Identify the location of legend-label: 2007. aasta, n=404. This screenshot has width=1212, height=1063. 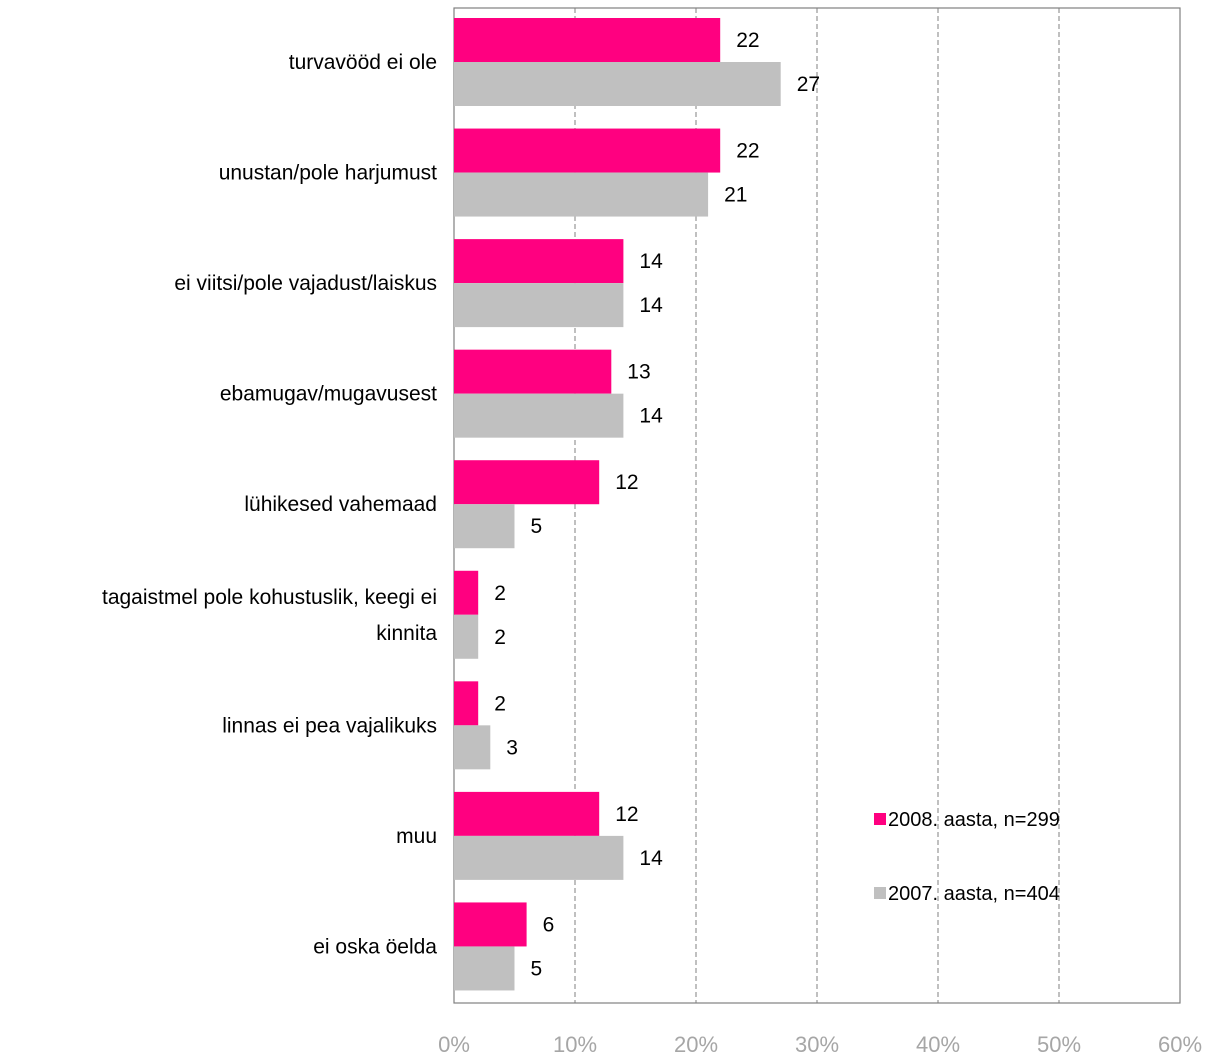
(974, 894).